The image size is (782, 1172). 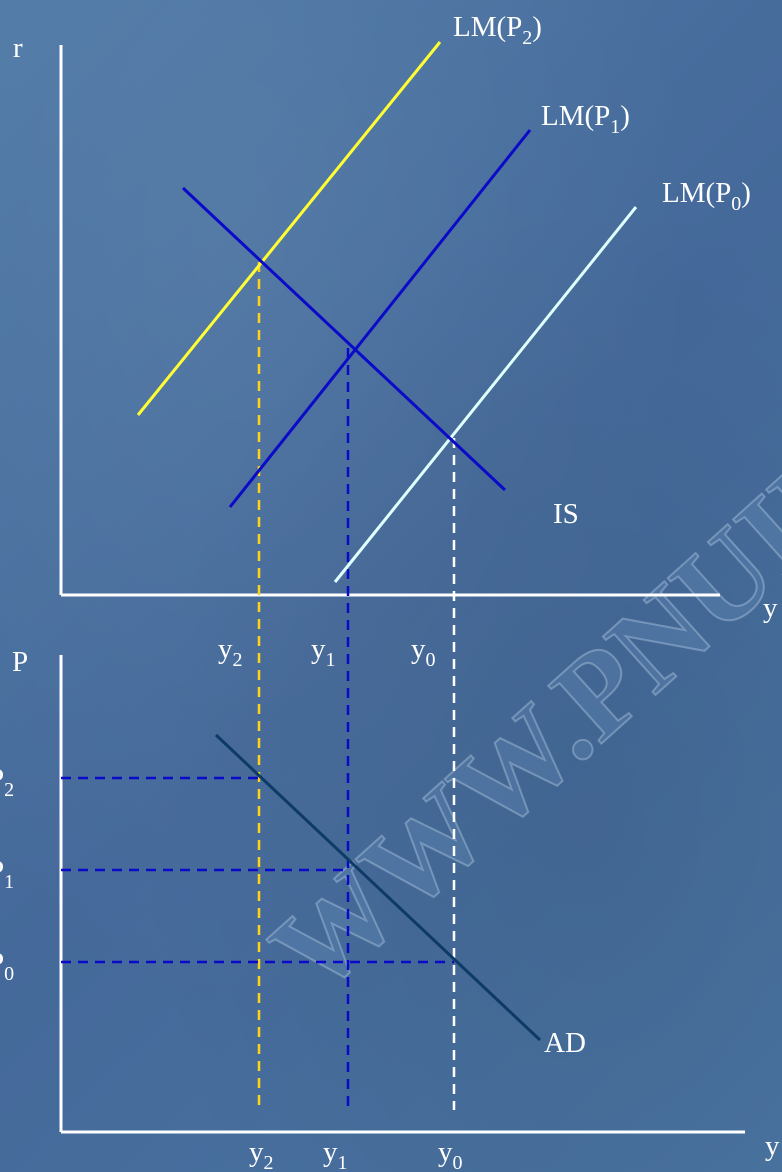 What do you see at coordinates (378, 887) in the screenshot?
I see `ad-curve` at bounding box center [378, 887].